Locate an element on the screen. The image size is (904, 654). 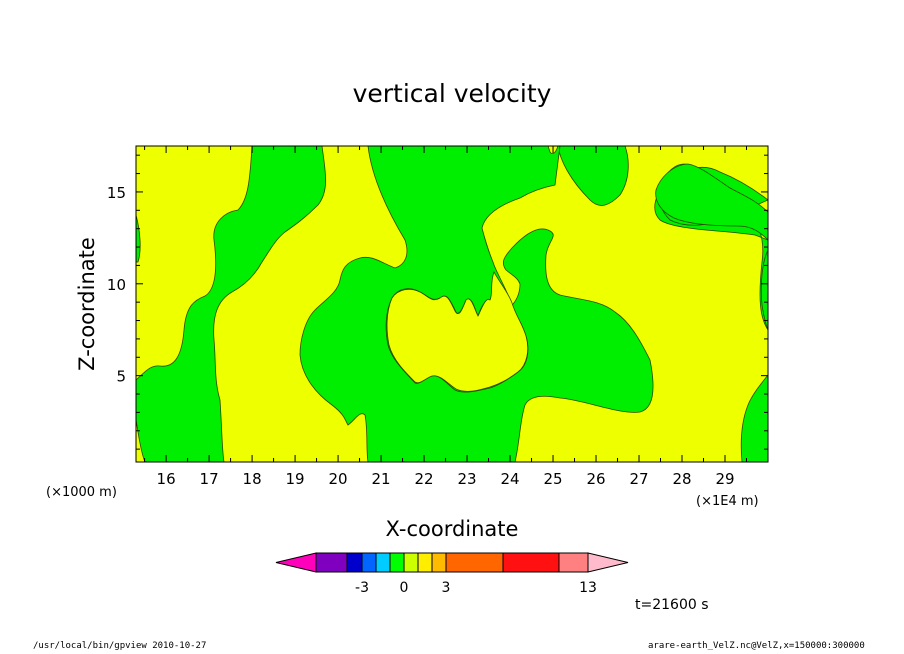
contour-region-left is located at coordinates (138, 238).